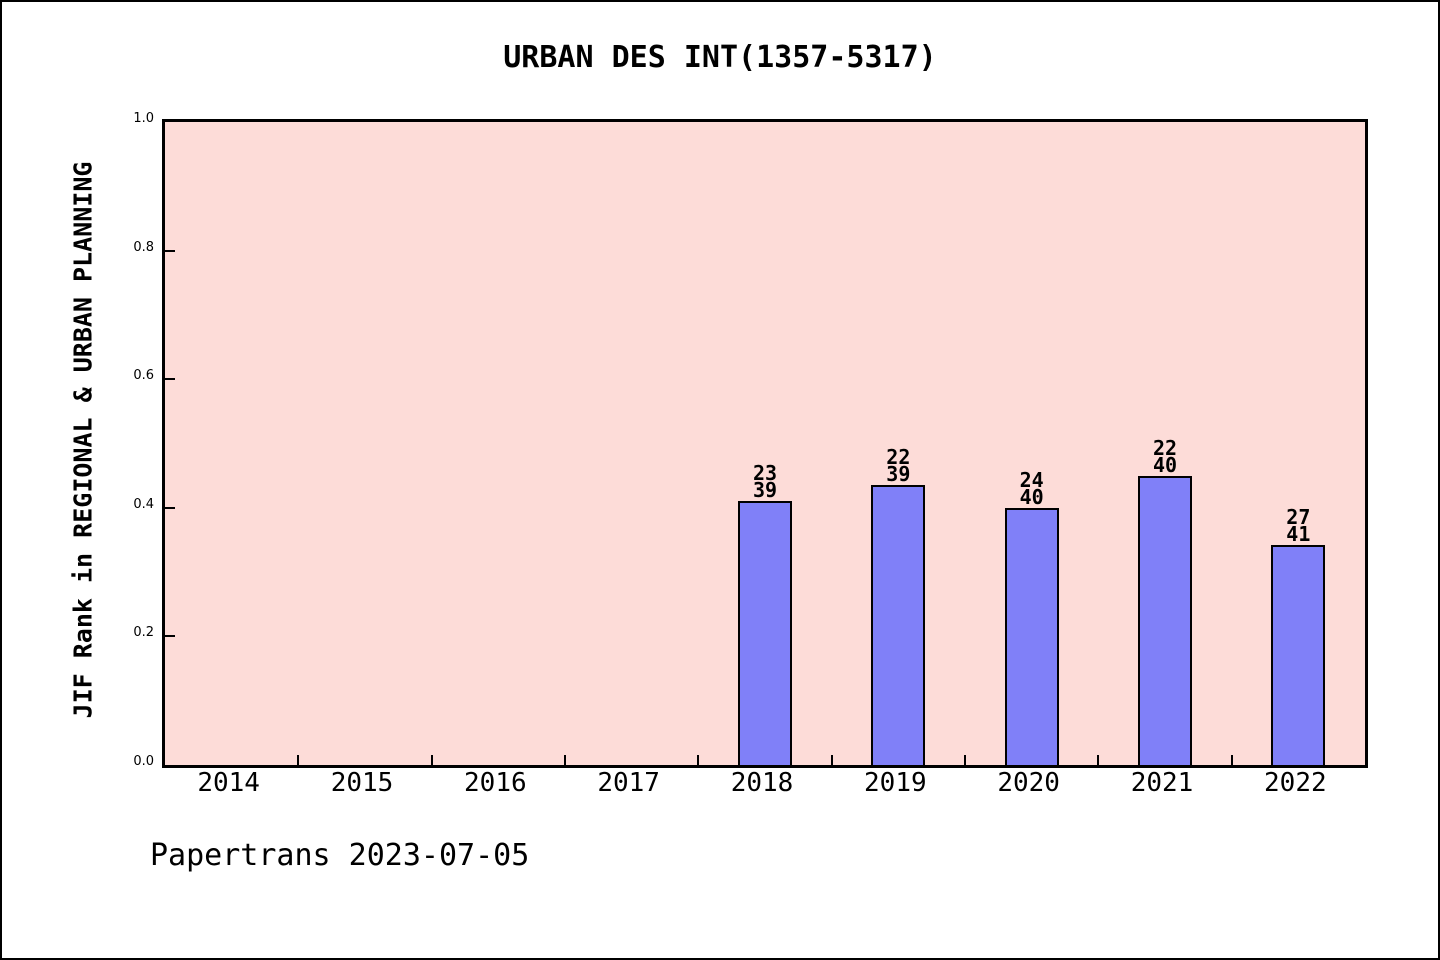 The image size is (1440, 960). What do you see at coordinates (143, 633) in the screenshot?
I see `y-tick-label: 0.2` at bounding box center [143, 633].